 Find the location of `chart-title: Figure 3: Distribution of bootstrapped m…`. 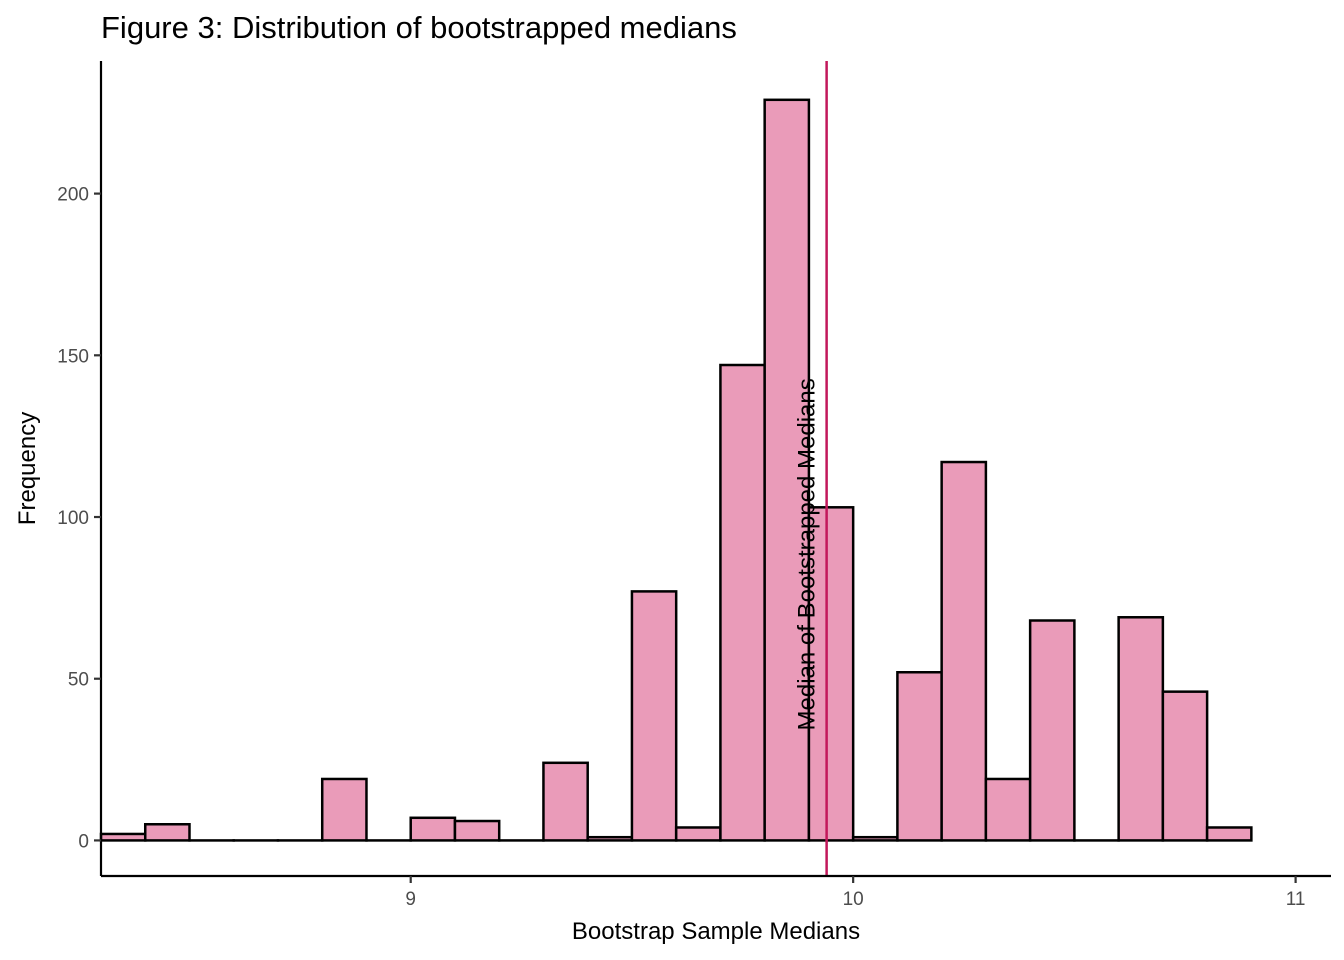

chart-title: Figure 3: Distribution of bootstrapped m… is located at coordinates (419, 27).